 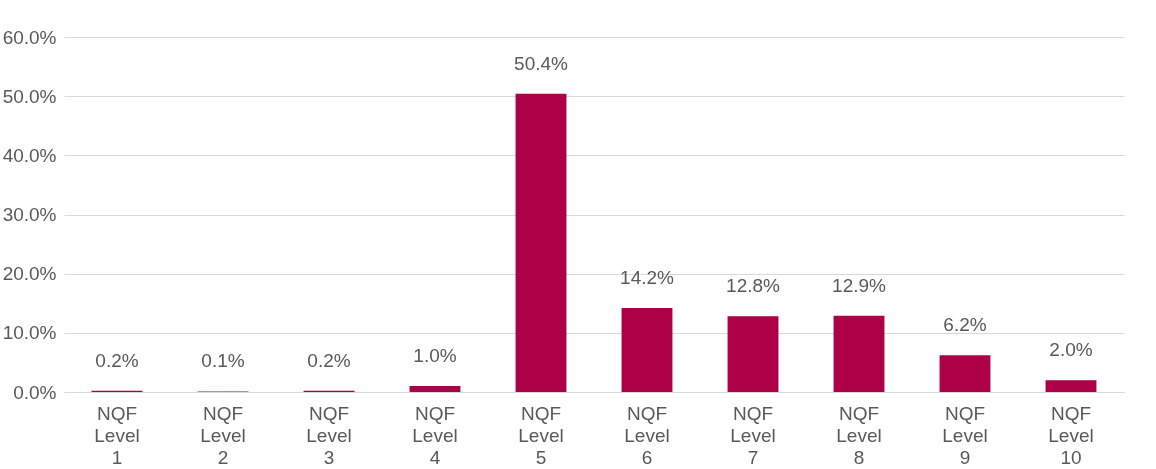 I want to click on x-tick-label: NQF Level 7, so click(x=753, y=435).